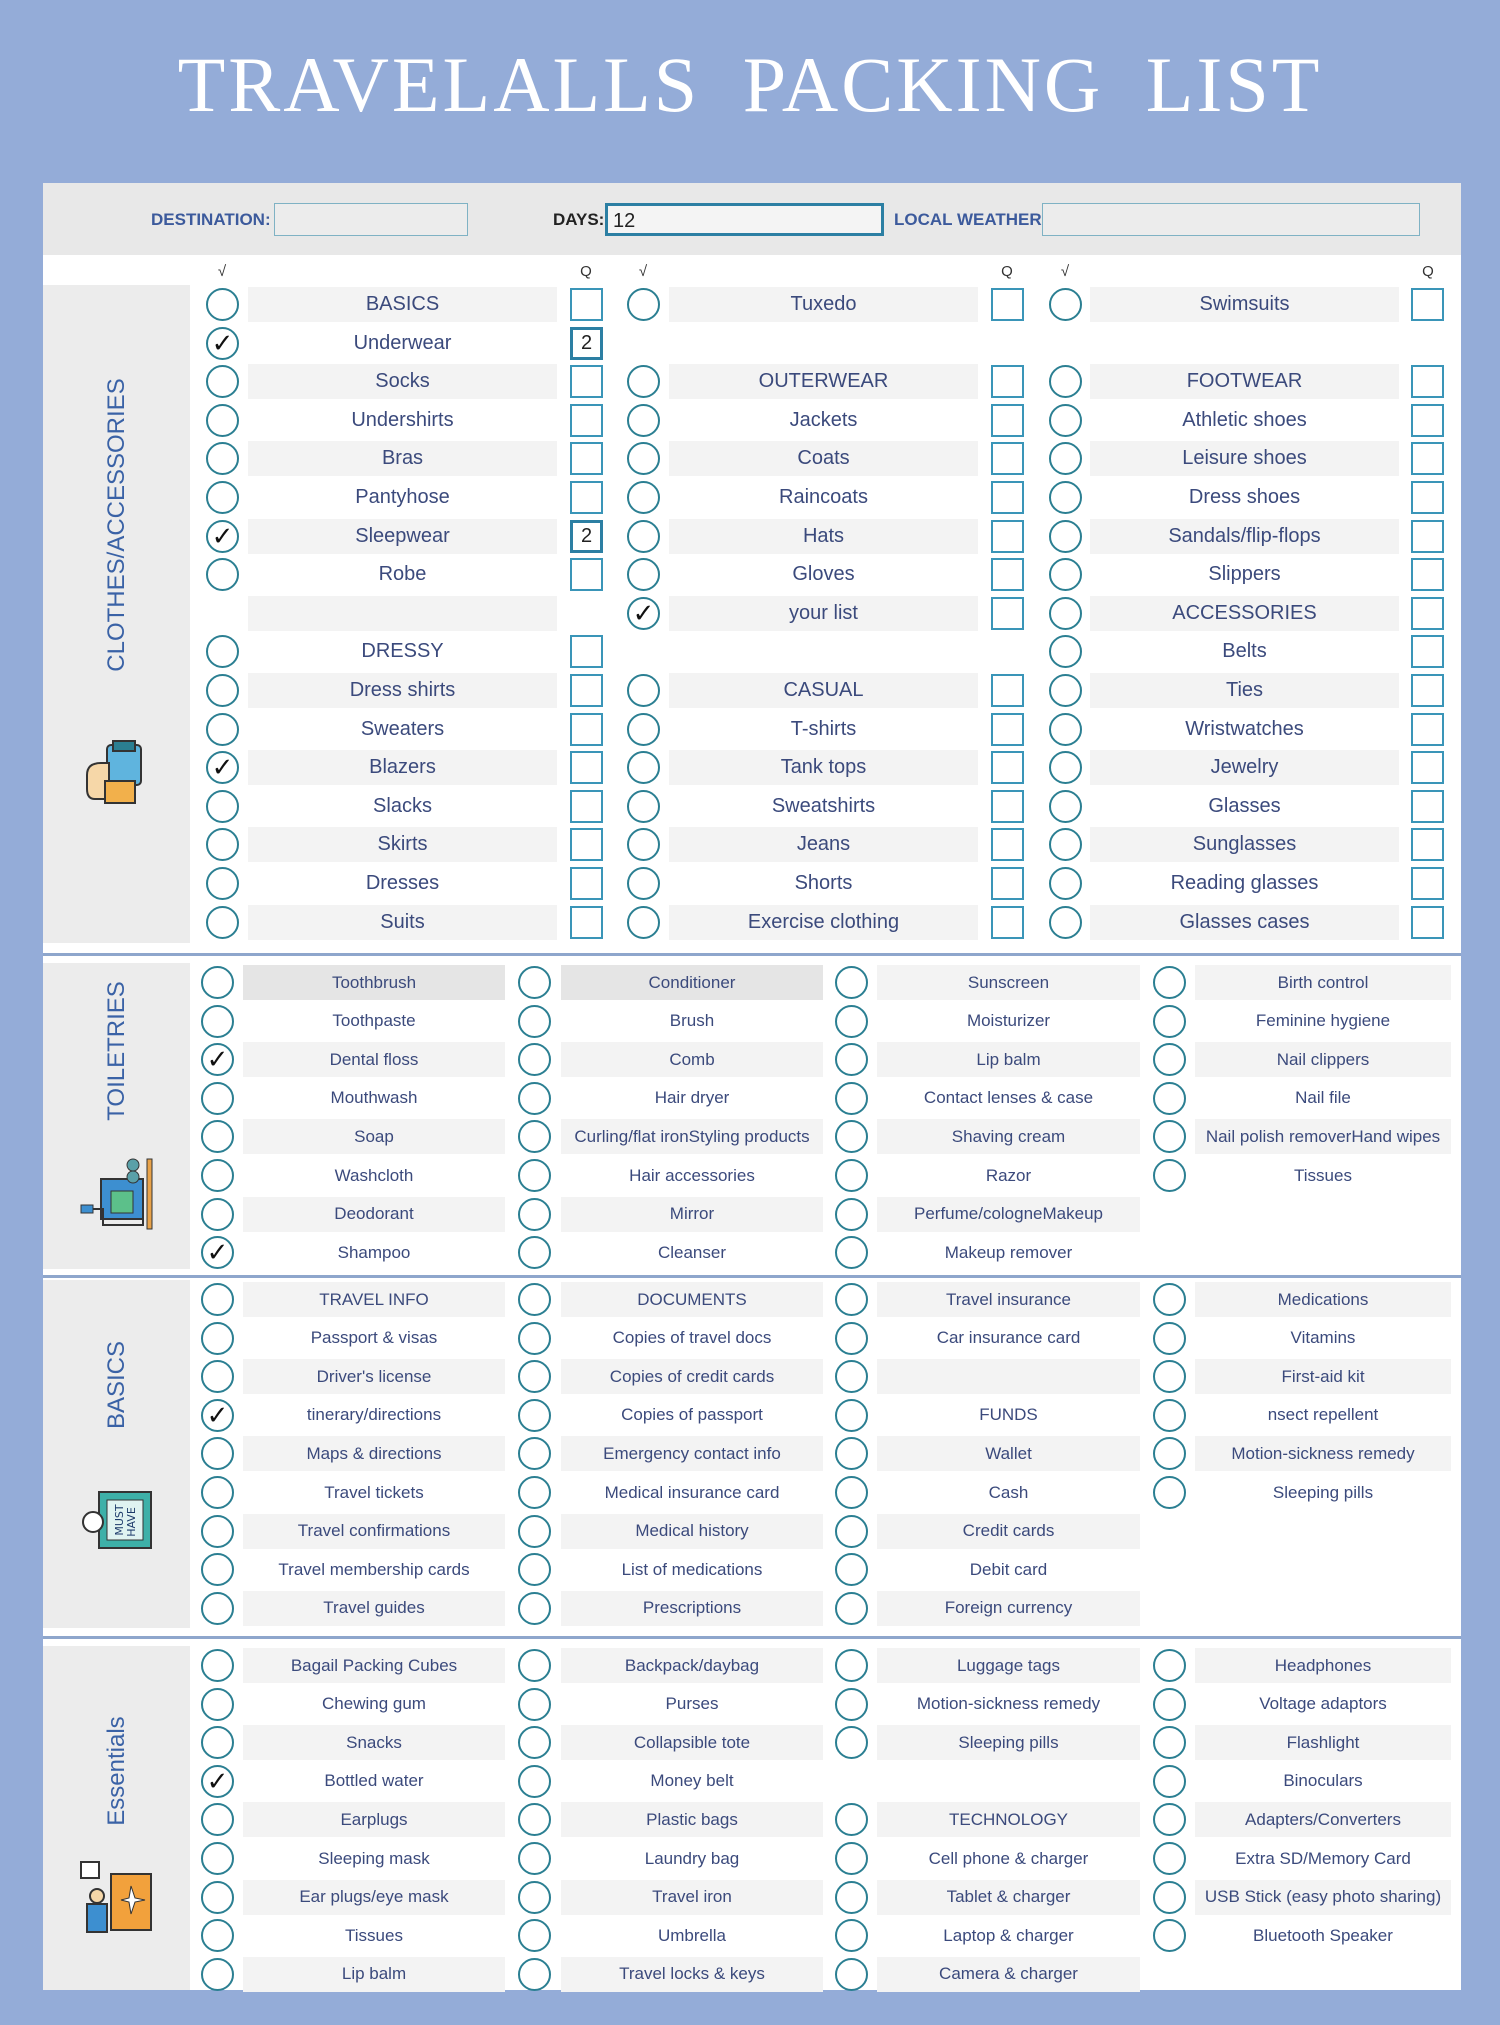  Describe the element at coordinates (586, 343) in the screenshot. I see `quantity-box: 2` at that location.